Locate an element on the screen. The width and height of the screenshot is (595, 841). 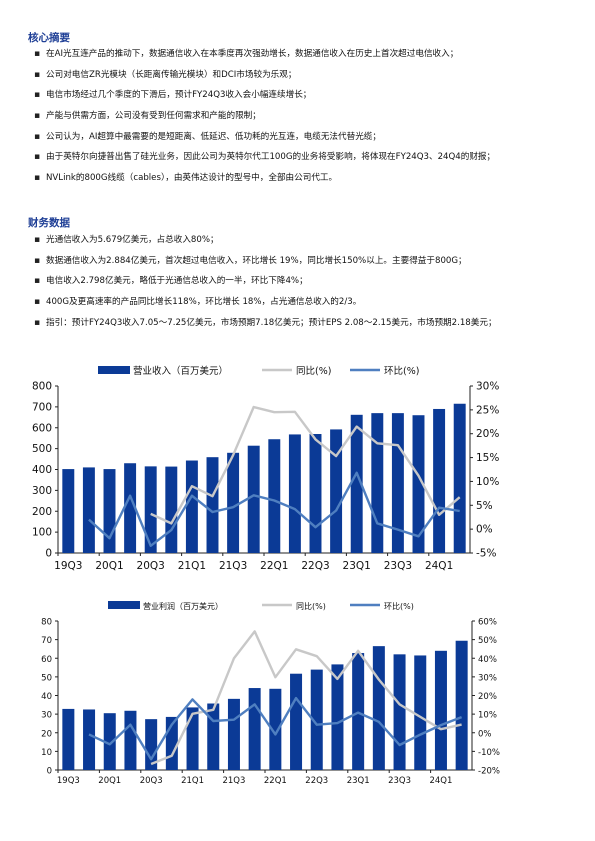
summary-item: 公司认为，AI超算中最需要的是短距离、低延迟、低功耗的光互连，电缆无法代替光缆； is located at coordinates (301, 137).